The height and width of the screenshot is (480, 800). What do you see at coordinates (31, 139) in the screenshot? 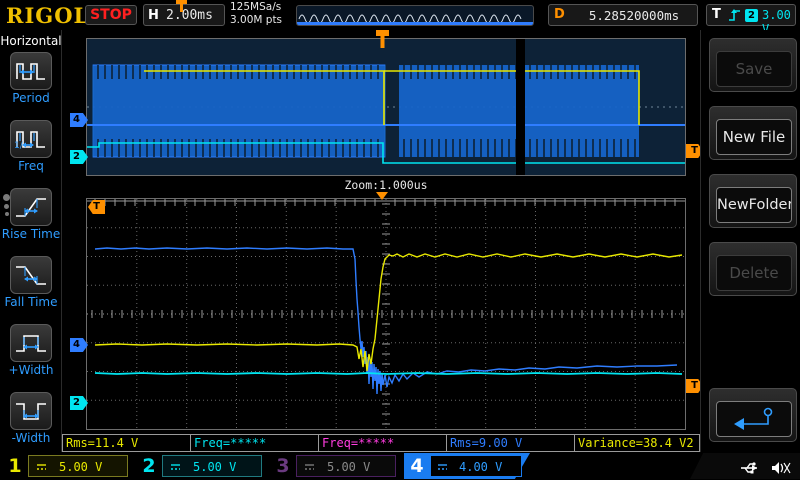
I see `frequency-measure-icon: 1/` at bounding box center [31, 139].